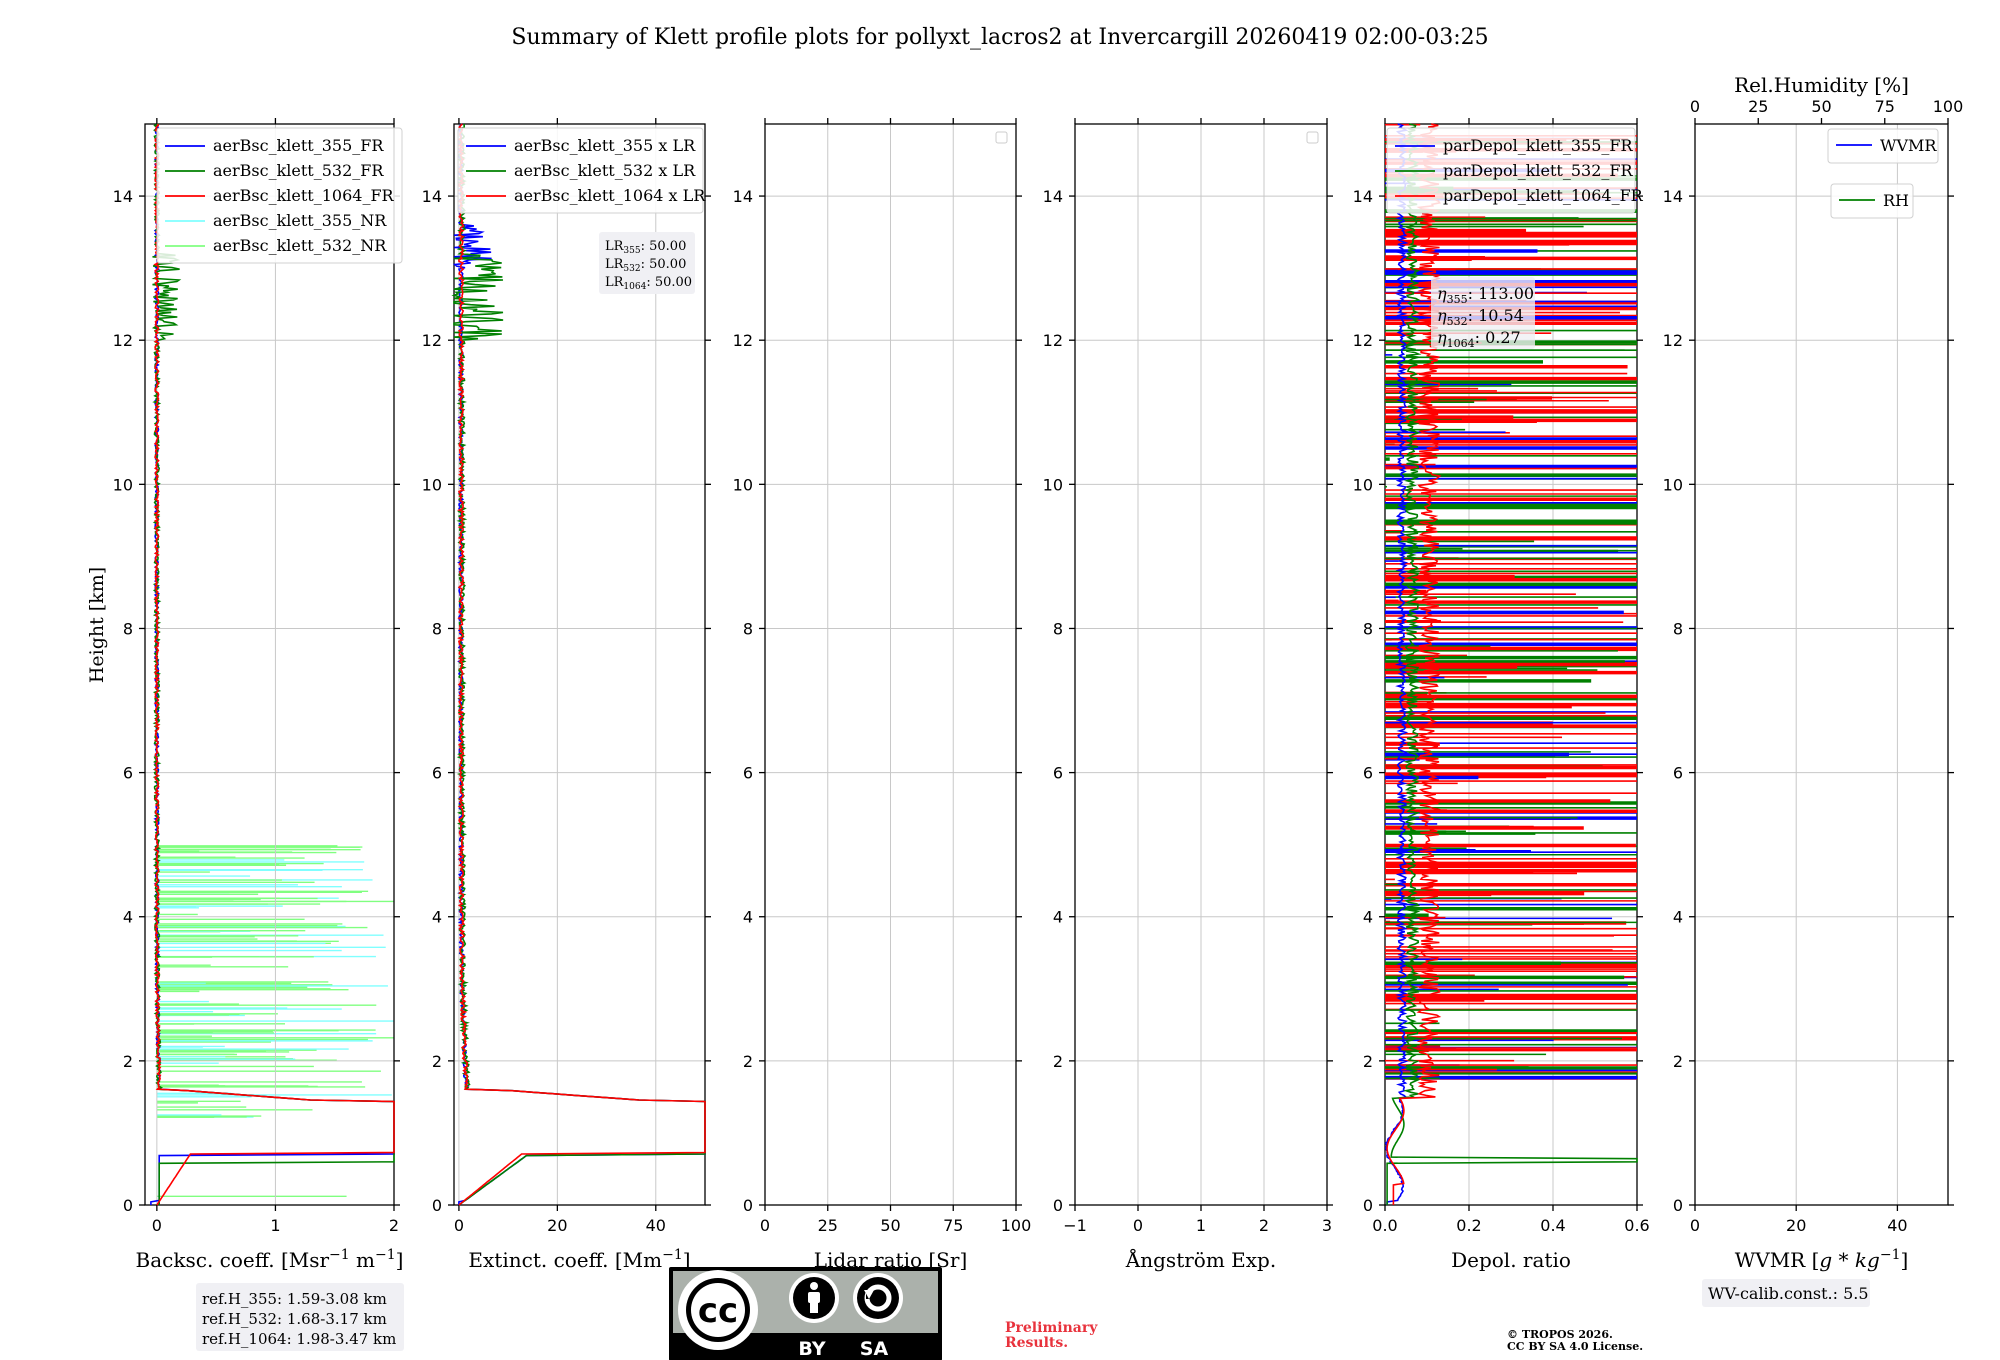  What do you see at coordinates (1575, 1346) in the screenshot?
I see `copyright-line-2: CC BY SA 4.0 License.` at bounding box center [1575, 1346].